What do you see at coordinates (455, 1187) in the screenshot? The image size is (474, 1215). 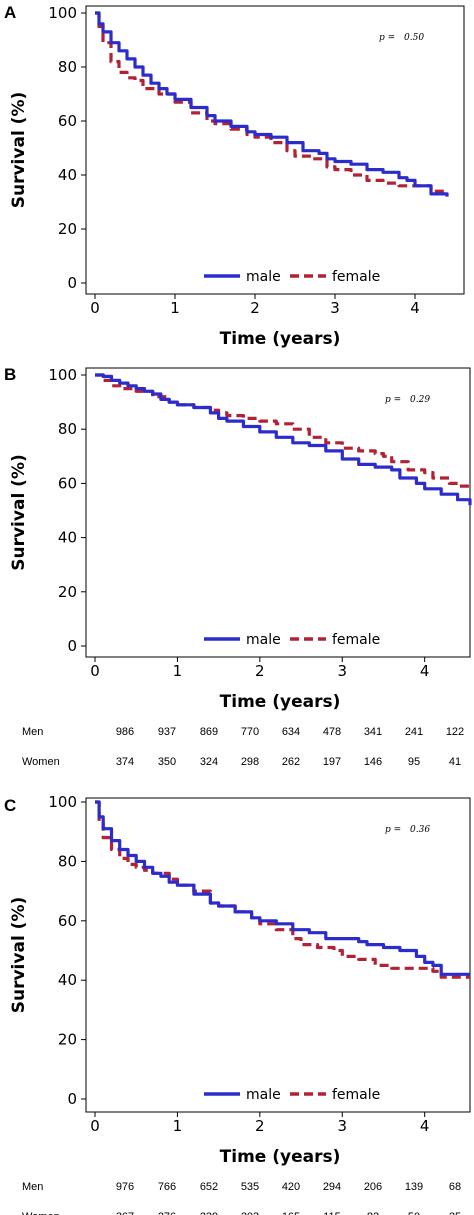 I see `risk-count: 68` at bounding box center [455, 1187].